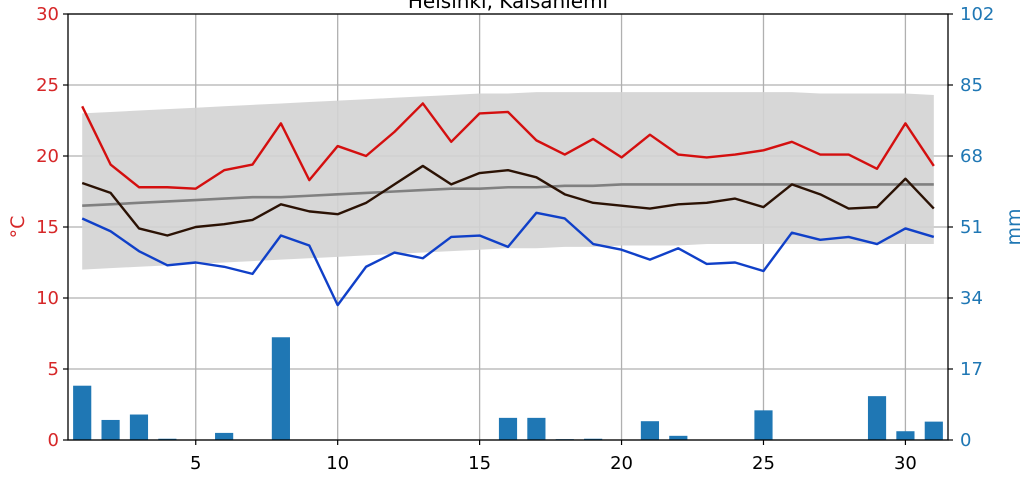  I want to click on y-tick-label-right: 0, so click(965, 440).